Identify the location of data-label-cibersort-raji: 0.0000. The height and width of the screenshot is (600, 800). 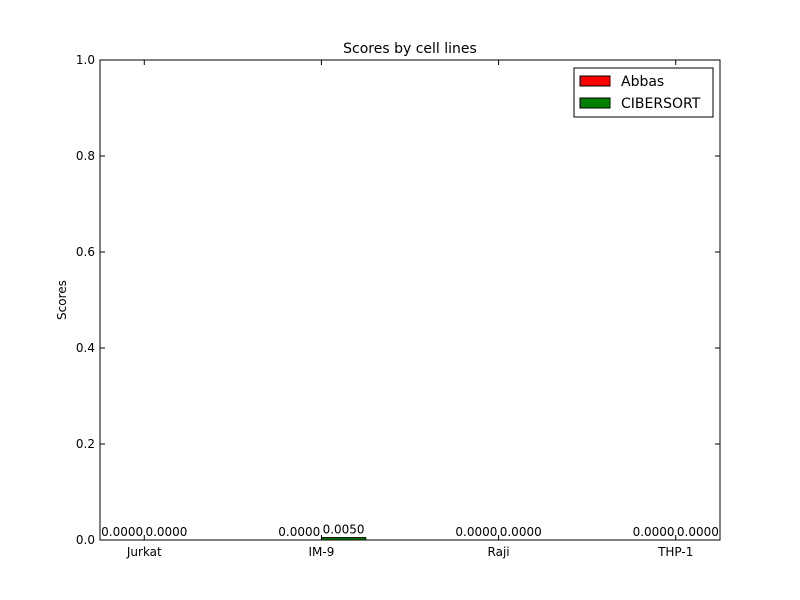
(521, 532).